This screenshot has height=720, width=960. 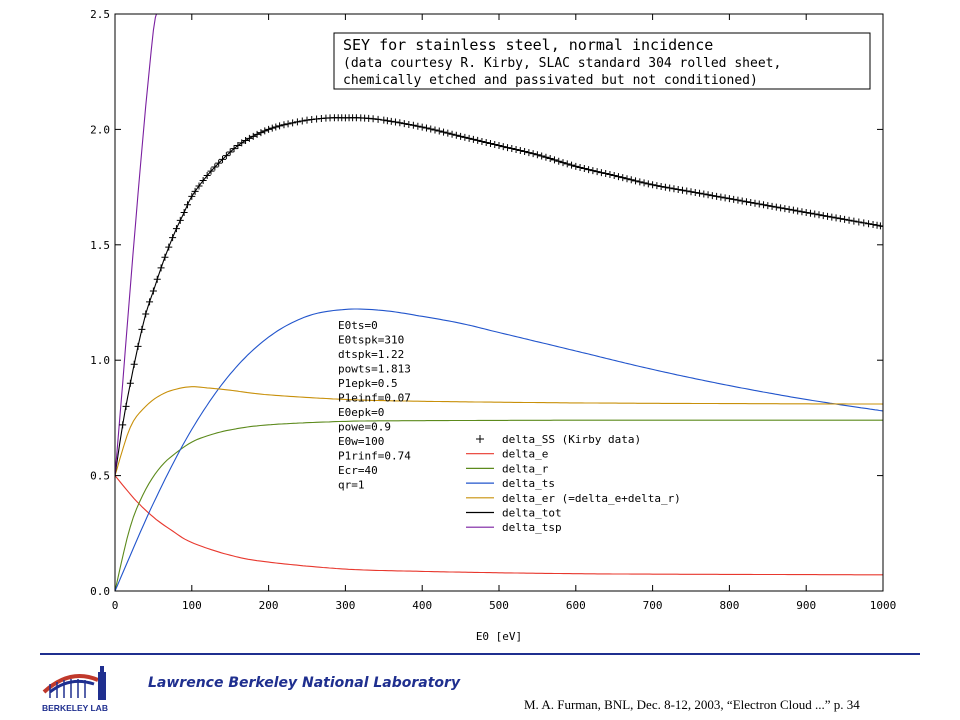 I want to click on y-tick-label: 1.0, so click(x=100, y=360).